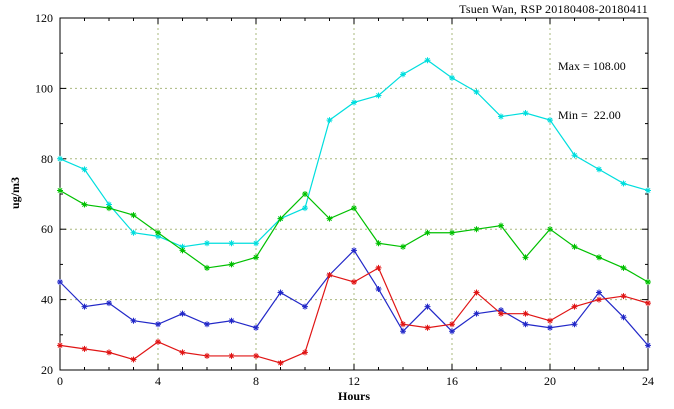 This screenshot has width=674, height=409. What do you see at coordinates (44, 88) in the screenshot?
I see `y-tick-label: 100` at bounding box center [44, 88].